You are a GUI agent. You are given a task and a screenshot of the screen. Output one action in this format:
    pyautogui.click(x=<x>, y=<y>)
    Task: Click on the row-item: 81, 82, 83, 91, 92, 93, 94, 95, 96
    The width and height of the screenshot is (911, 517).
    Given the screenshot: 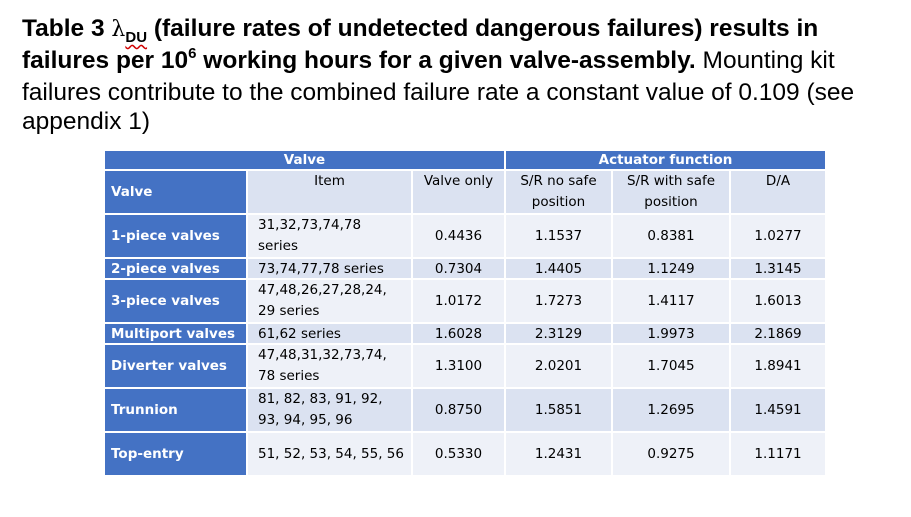 What is the action you would take?
    pyautogui.click(x=329, y=410)
    